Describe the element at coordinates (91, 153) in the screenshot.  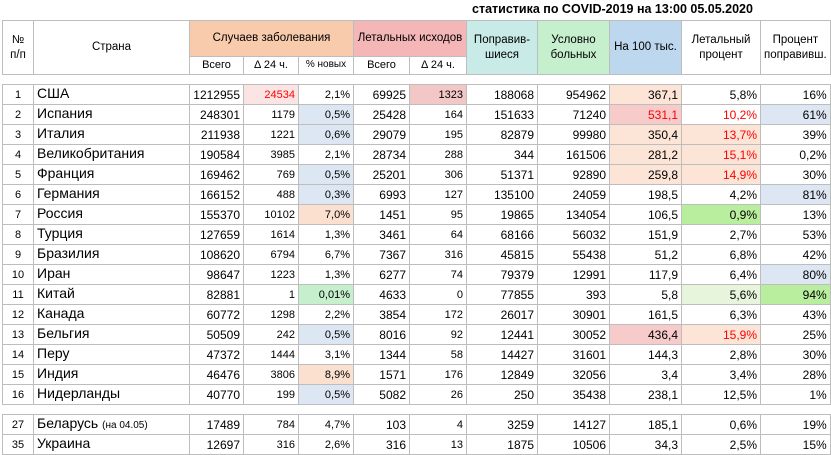
I see `country-label: Великобритания` at that location.